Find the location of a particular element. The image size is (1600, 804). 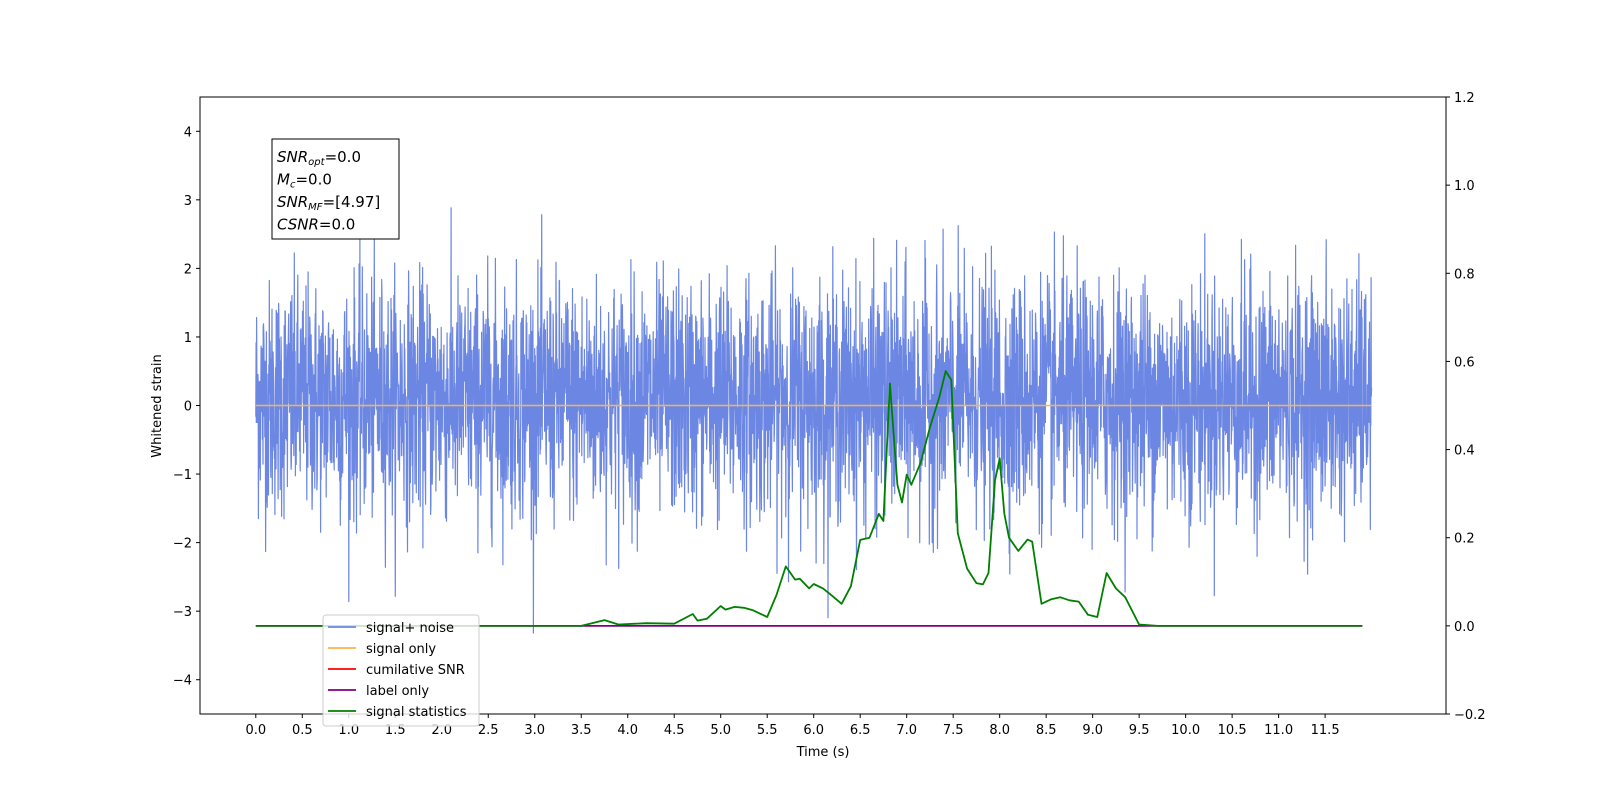

y-axis-label: Whitened strain is located at coordinates (157, 405).